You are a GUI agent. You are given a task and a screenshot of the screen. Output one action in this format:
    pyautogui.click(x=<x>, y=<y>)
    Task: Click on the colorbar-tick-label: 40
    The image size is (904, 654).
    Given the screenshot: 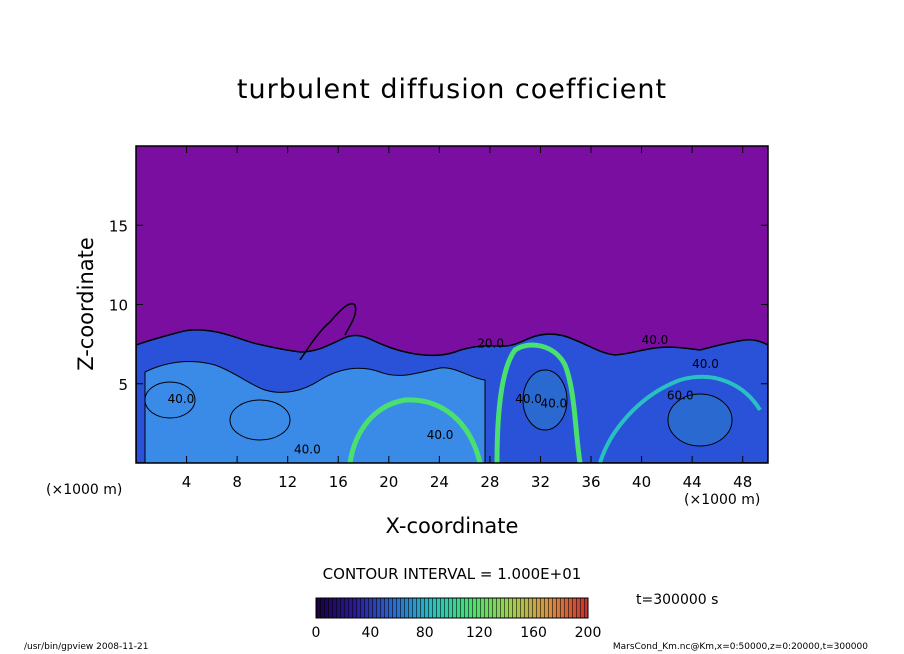 What is the action you would take?
    pyautogui.click(x=370, y=633)
    